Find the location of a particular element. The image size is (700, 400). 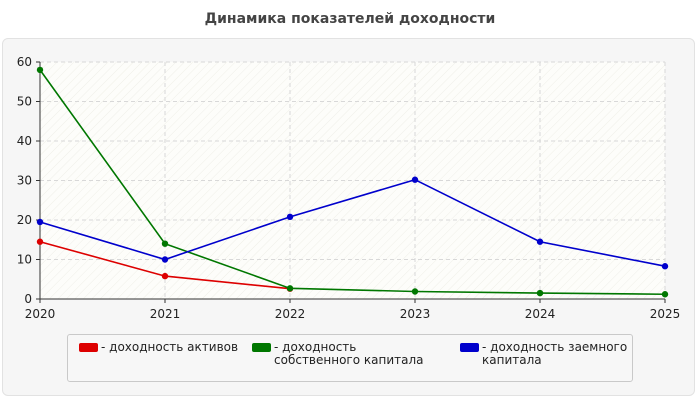

x-tick-label: 2024 is located at coordinates (540, 314).